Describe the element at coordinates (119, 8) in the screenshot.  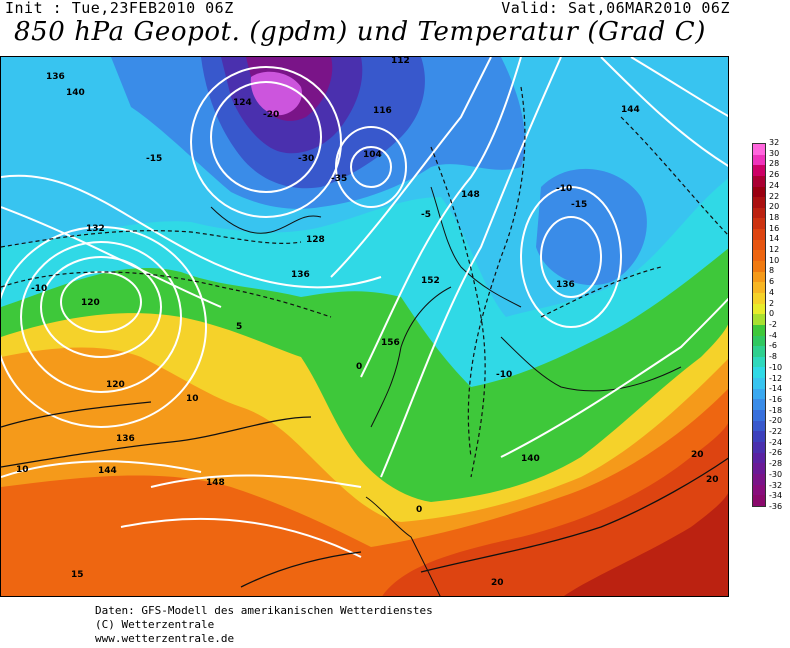
I see `init-time-label: Init : Tue,23FEB2010 06Z` at that location.